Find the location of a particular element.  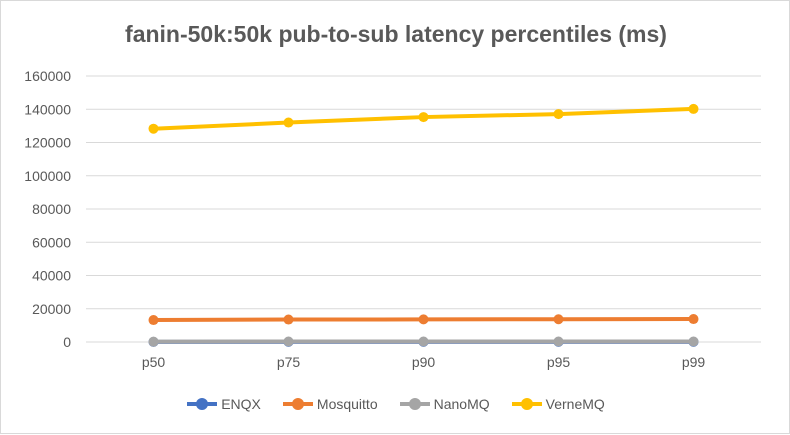

legend-label: ENQX is located at coordinates (241, 404).